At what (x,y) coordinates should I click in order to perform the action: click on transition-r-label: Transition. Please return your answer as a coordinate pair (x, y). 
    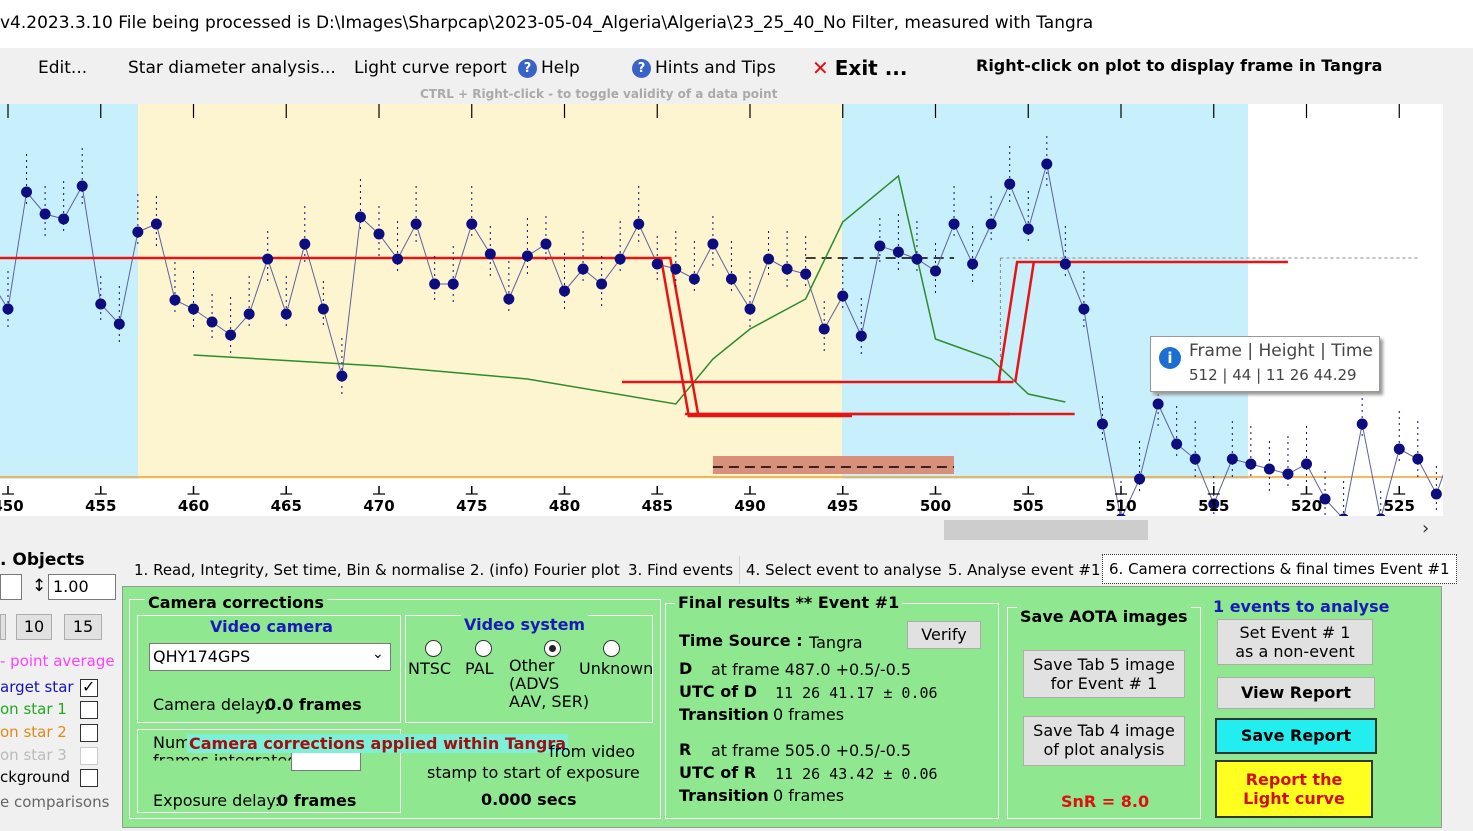
    Looking at the image, I should click on (724, 795).